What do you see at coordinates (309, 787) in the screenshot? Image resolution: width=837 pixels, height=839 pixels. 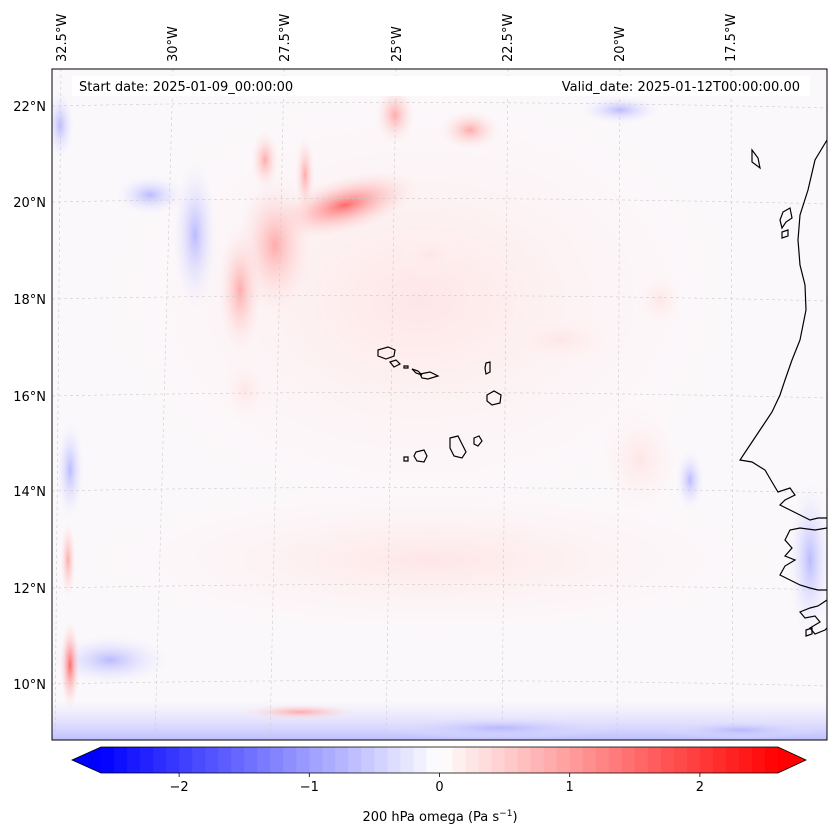 I see `colorbar-tick-label: −1` at bounding box center [309, 787].